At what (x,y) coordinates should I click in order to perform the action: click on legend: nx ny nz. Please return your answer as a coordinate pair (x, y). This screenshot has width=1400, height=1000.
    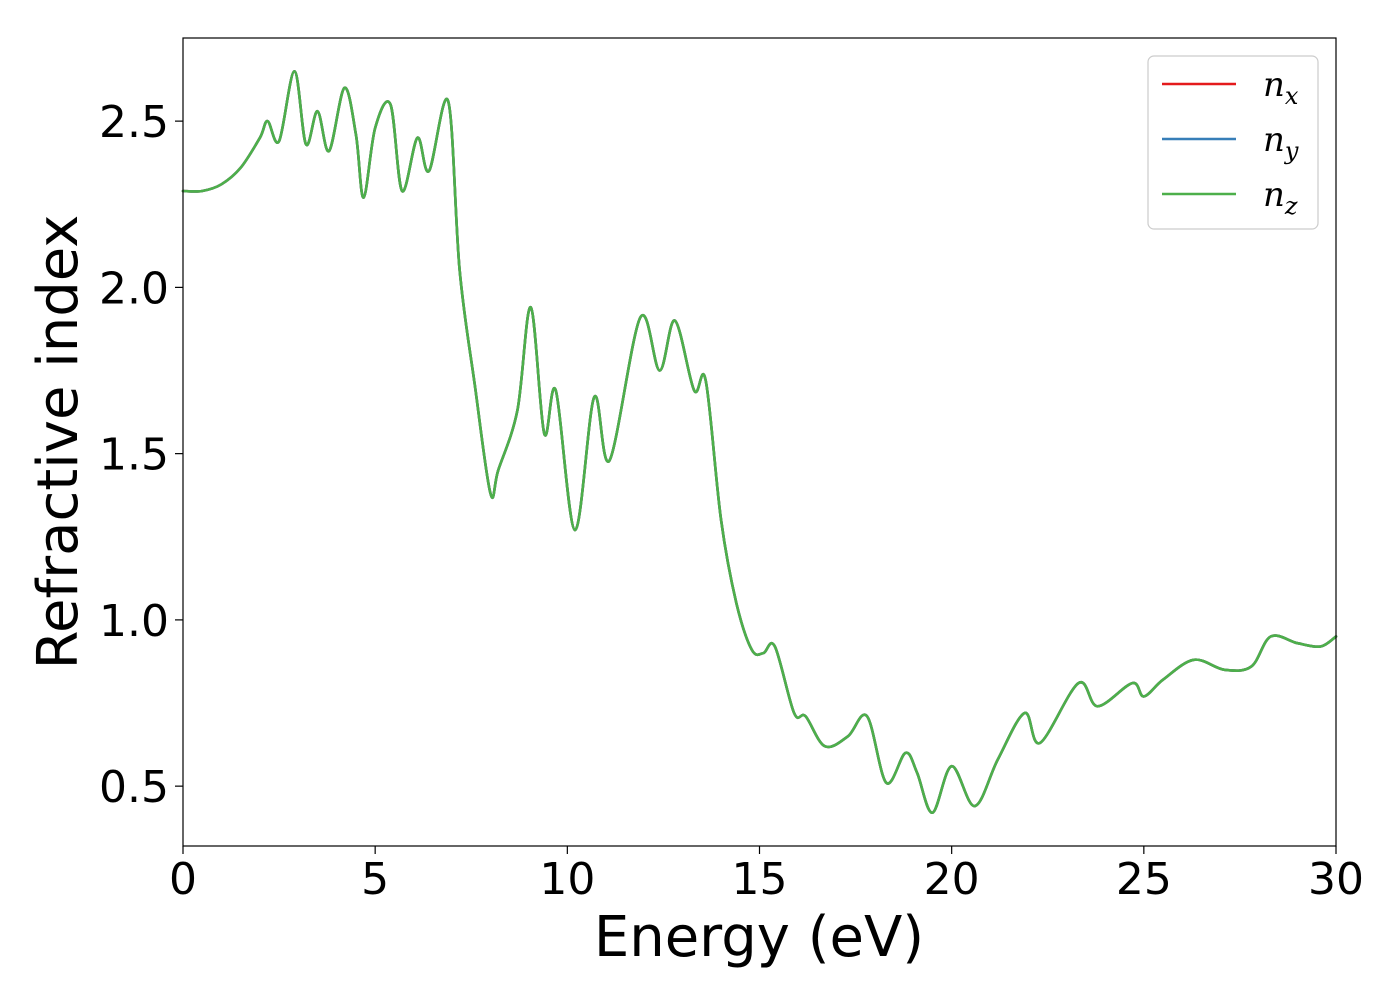
    Looking at the image, I should click on (1233, 142).